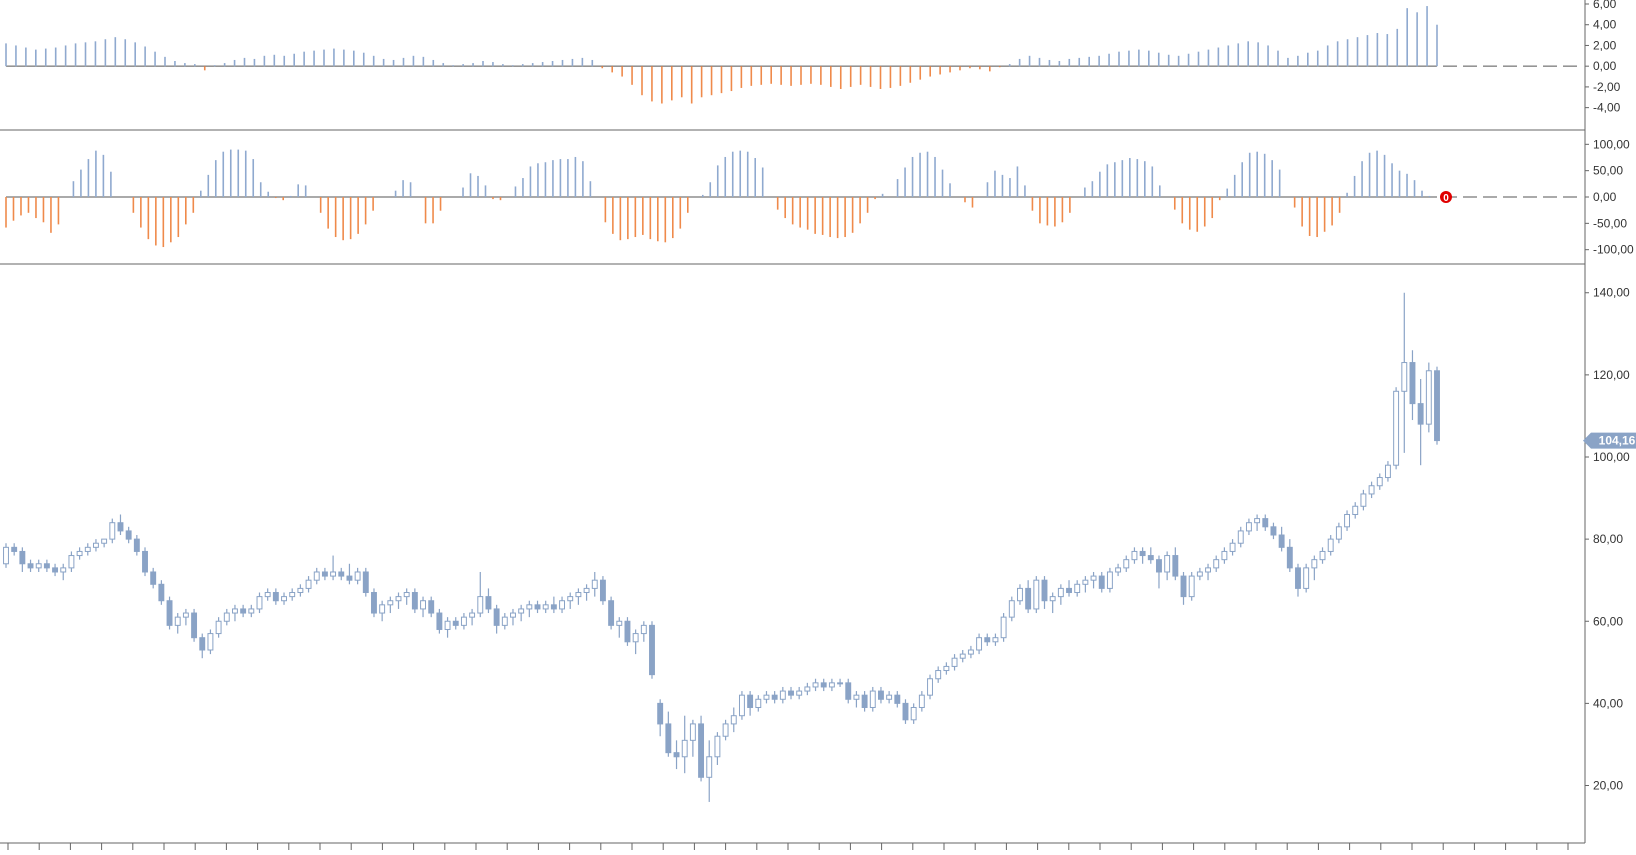 This screenshot has height=855, width=1636. Describe the element at coordinates (1446, 198) in the screenshot. I see `zero-marker-label: 0` at that location.